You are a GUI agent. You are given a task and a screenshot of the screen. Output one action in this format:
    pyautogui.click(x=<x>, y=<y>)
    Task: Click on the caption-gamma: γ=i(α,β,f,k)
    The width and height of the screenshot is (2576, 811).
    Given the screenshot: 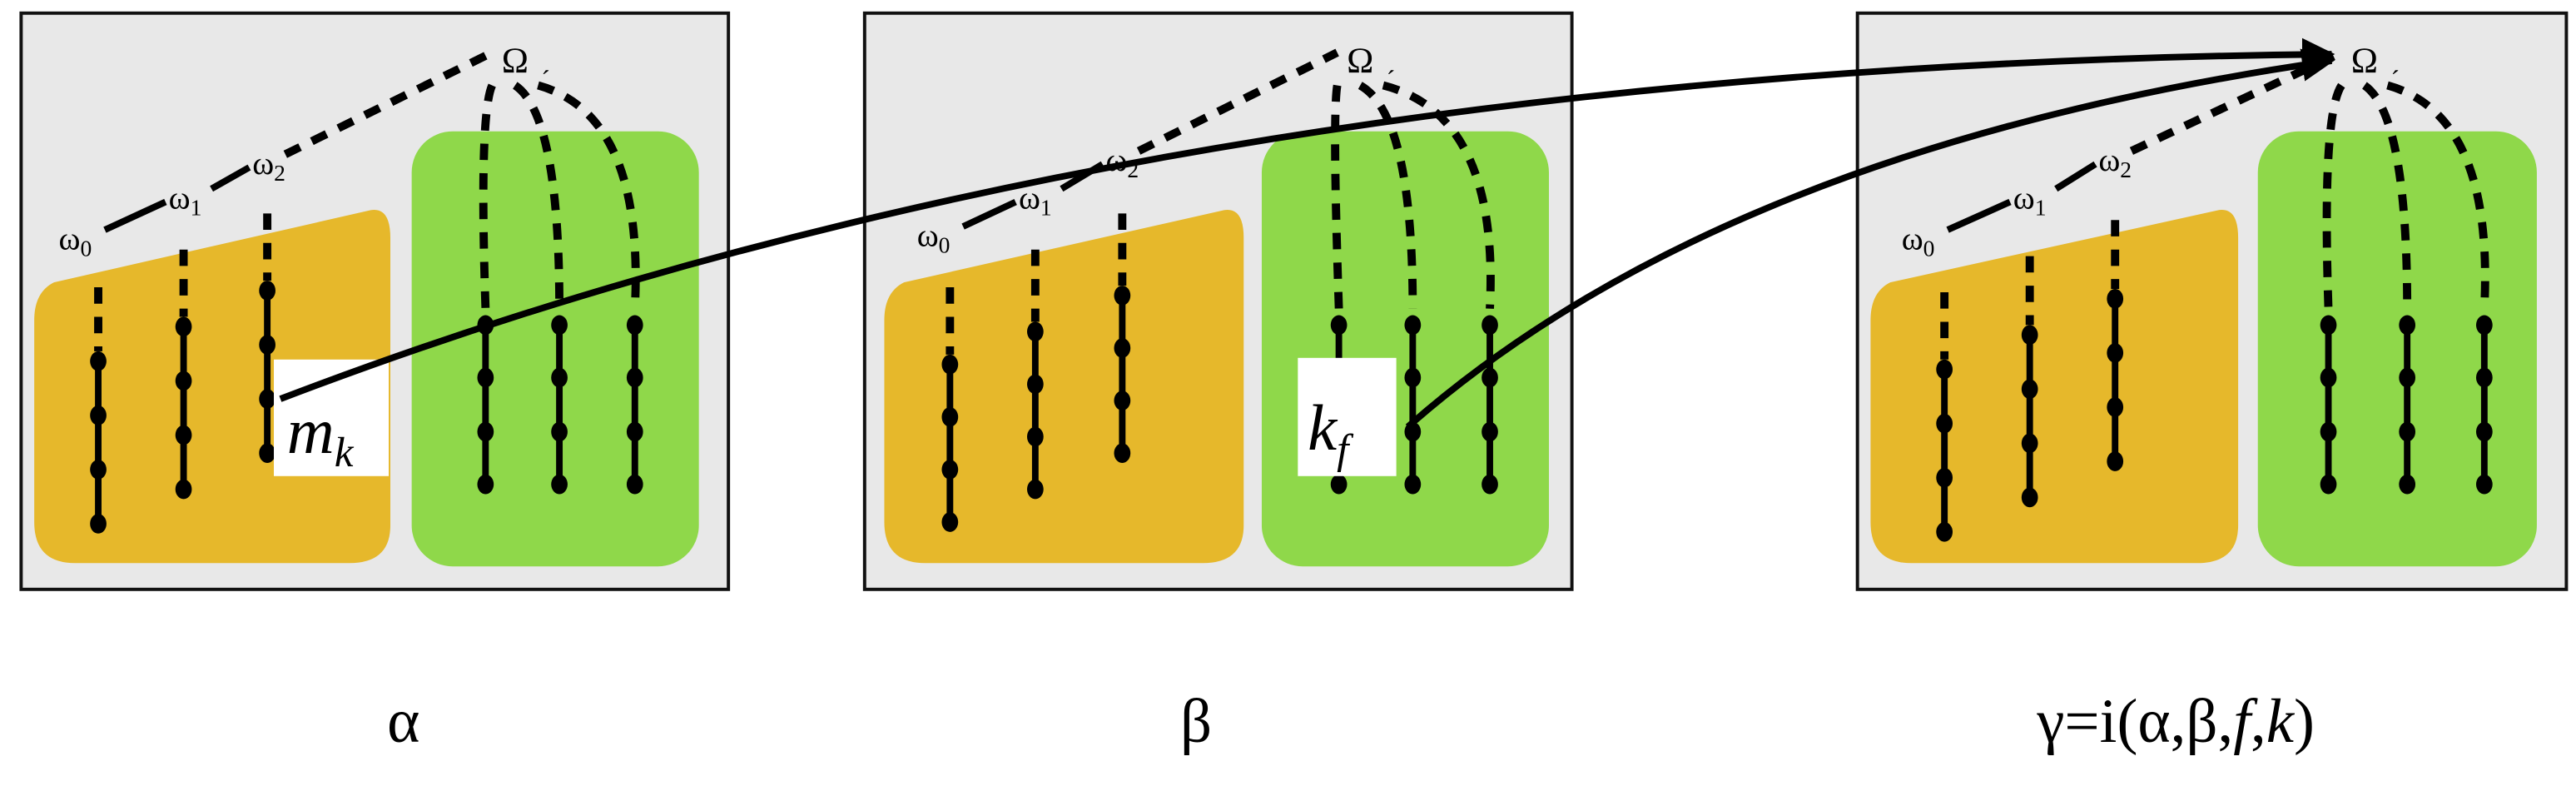 What is the action you would take?
    pyautogui.click(x=2175, y=721)
    